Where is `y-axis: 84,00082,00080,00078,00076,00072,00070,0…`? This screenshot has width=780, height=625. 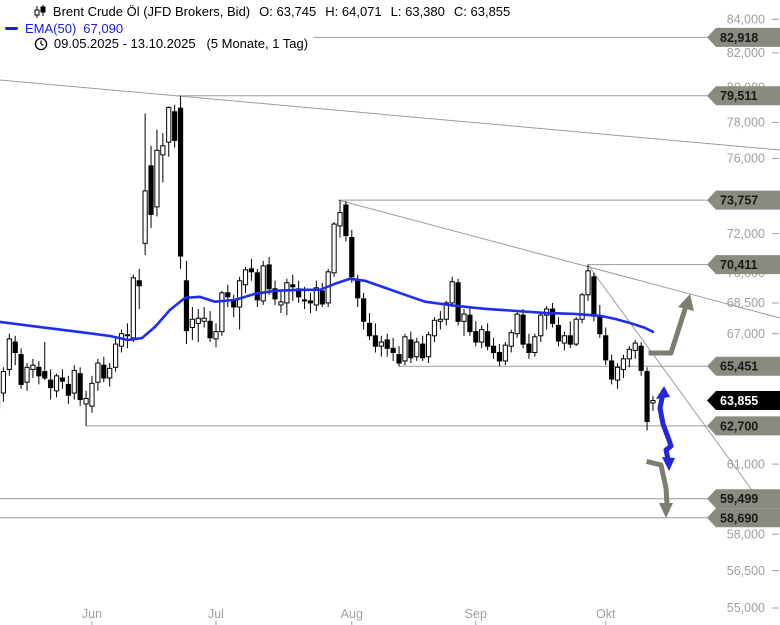 y-axis: 84,00082,00080,00078,00076,00072,00070,0… is located at coordinates (753, 314).